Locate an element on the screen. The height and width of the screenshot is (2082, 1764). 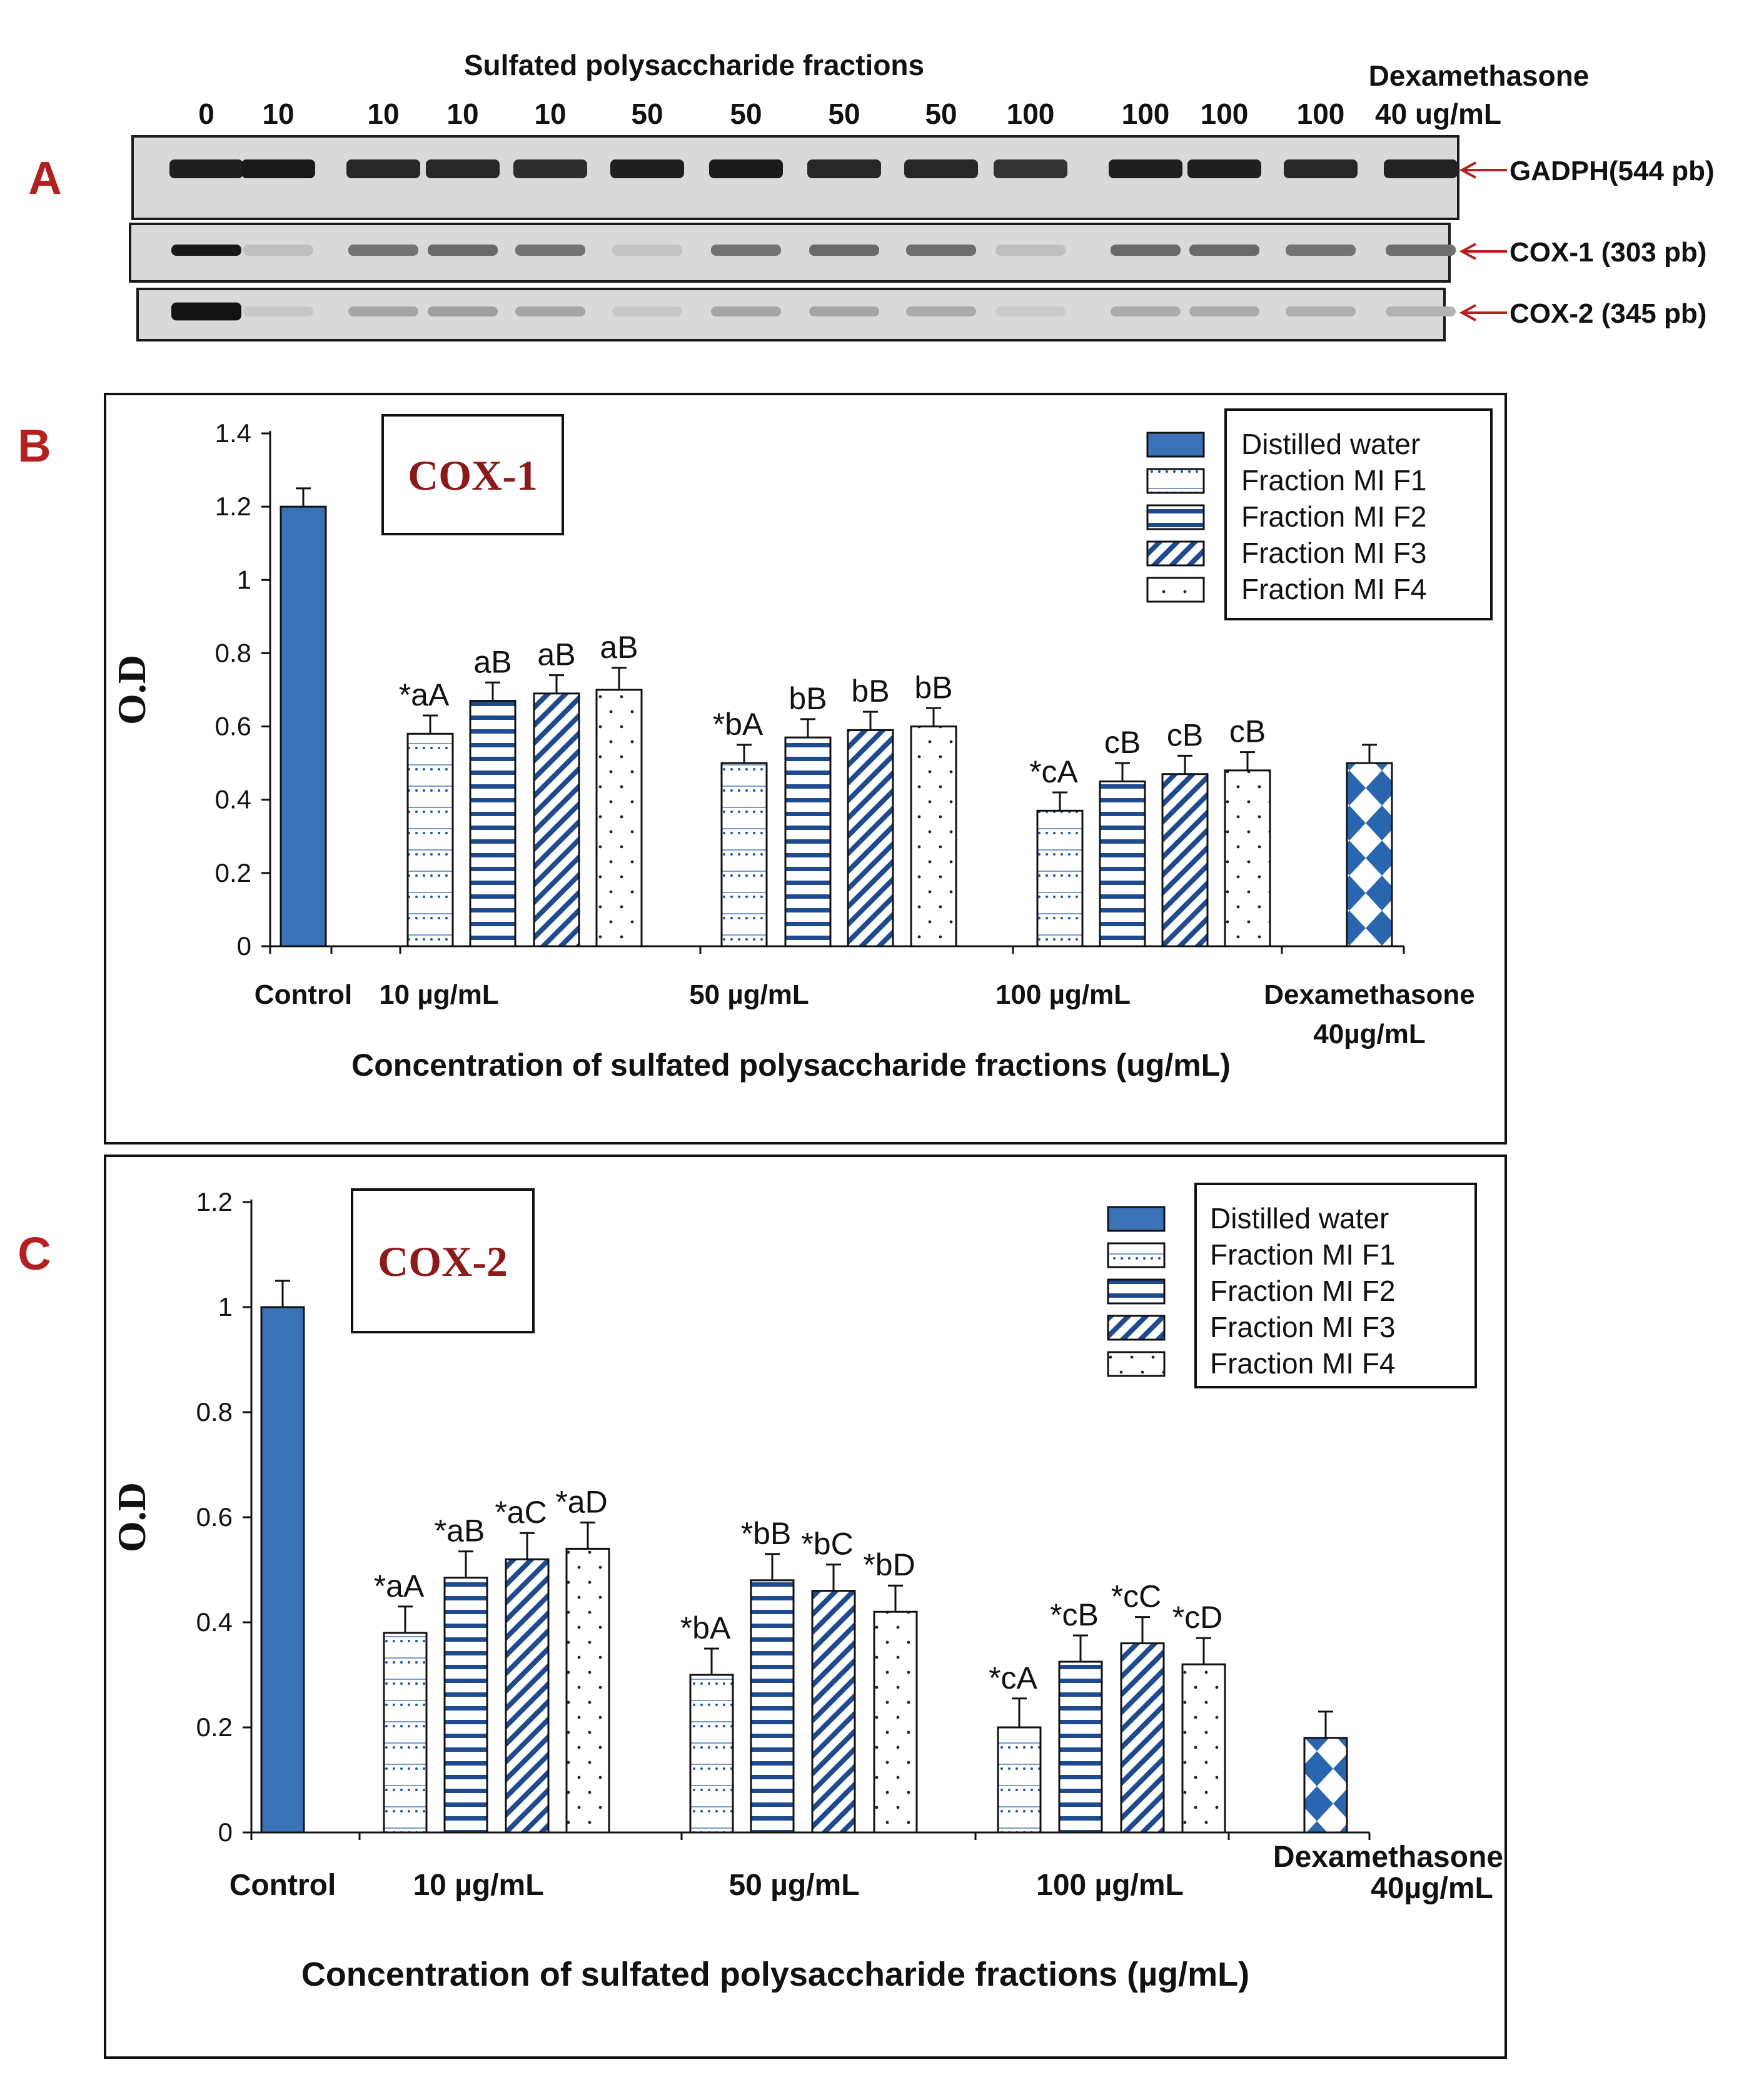
gel-row-label: GADPH(544 pb) is located at coordinates (1612, 171).